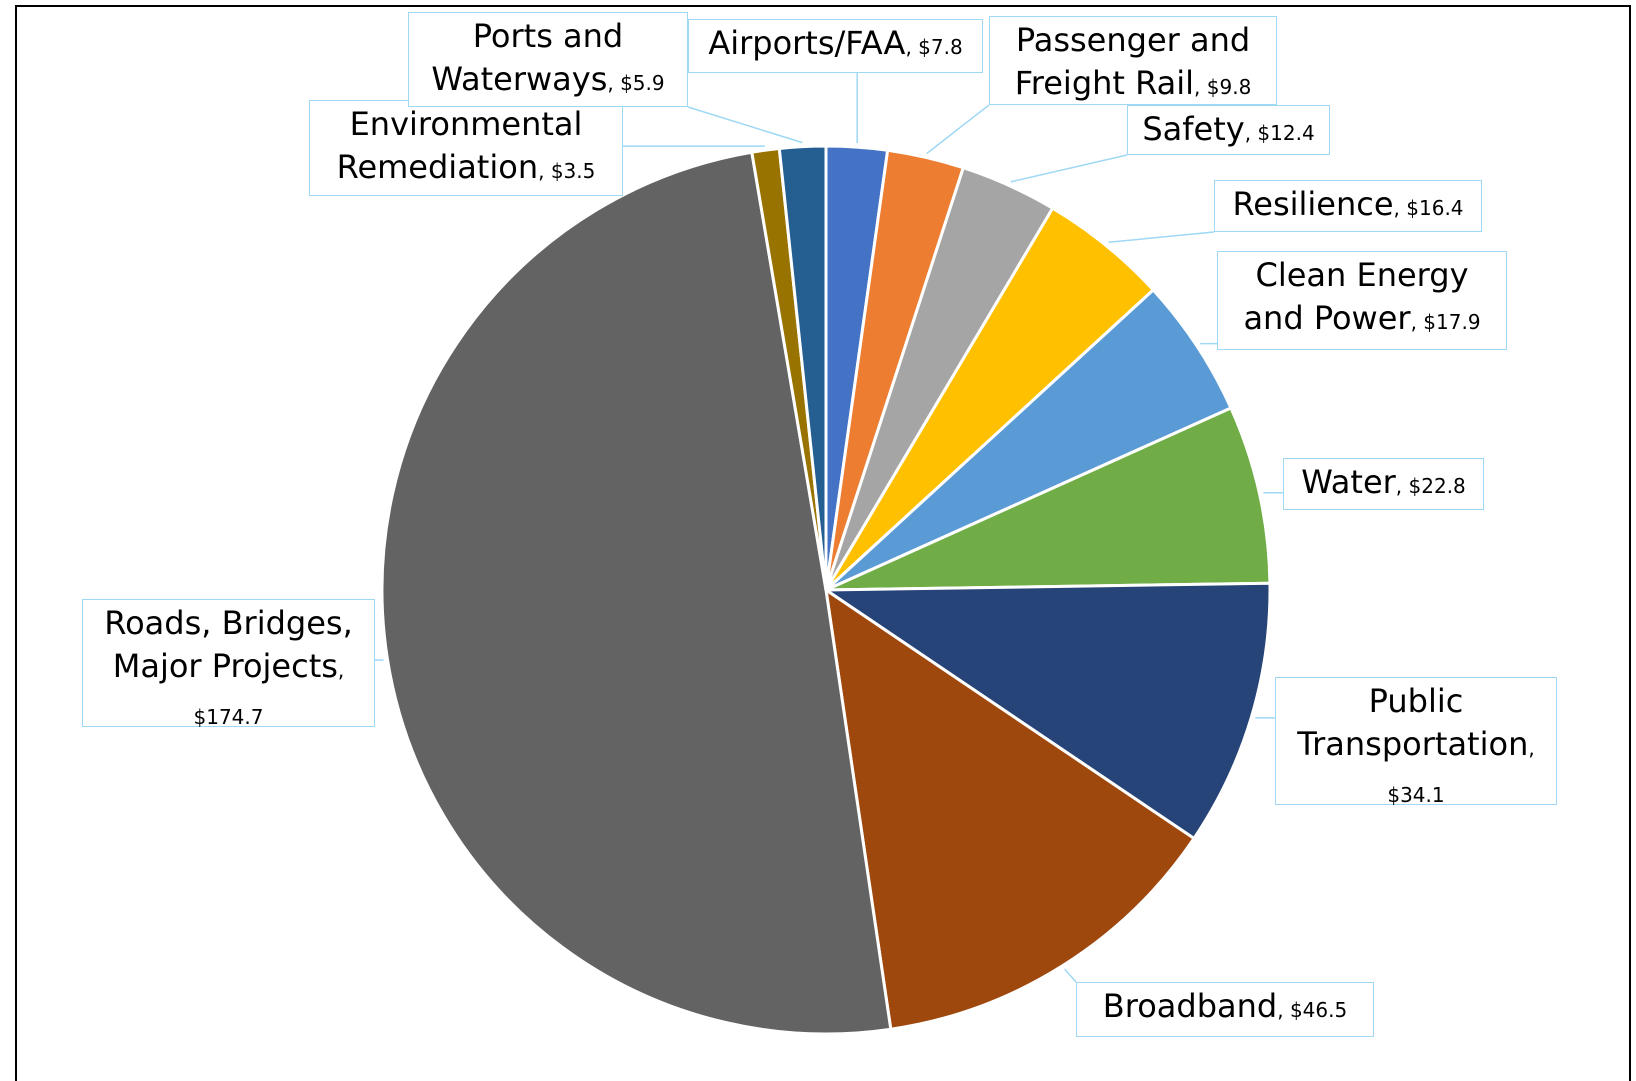 The image size is (1636, 1081). Describe the element at coordinates (642, 83) in the screenshot. I see `label-value: $5.9` at that location.